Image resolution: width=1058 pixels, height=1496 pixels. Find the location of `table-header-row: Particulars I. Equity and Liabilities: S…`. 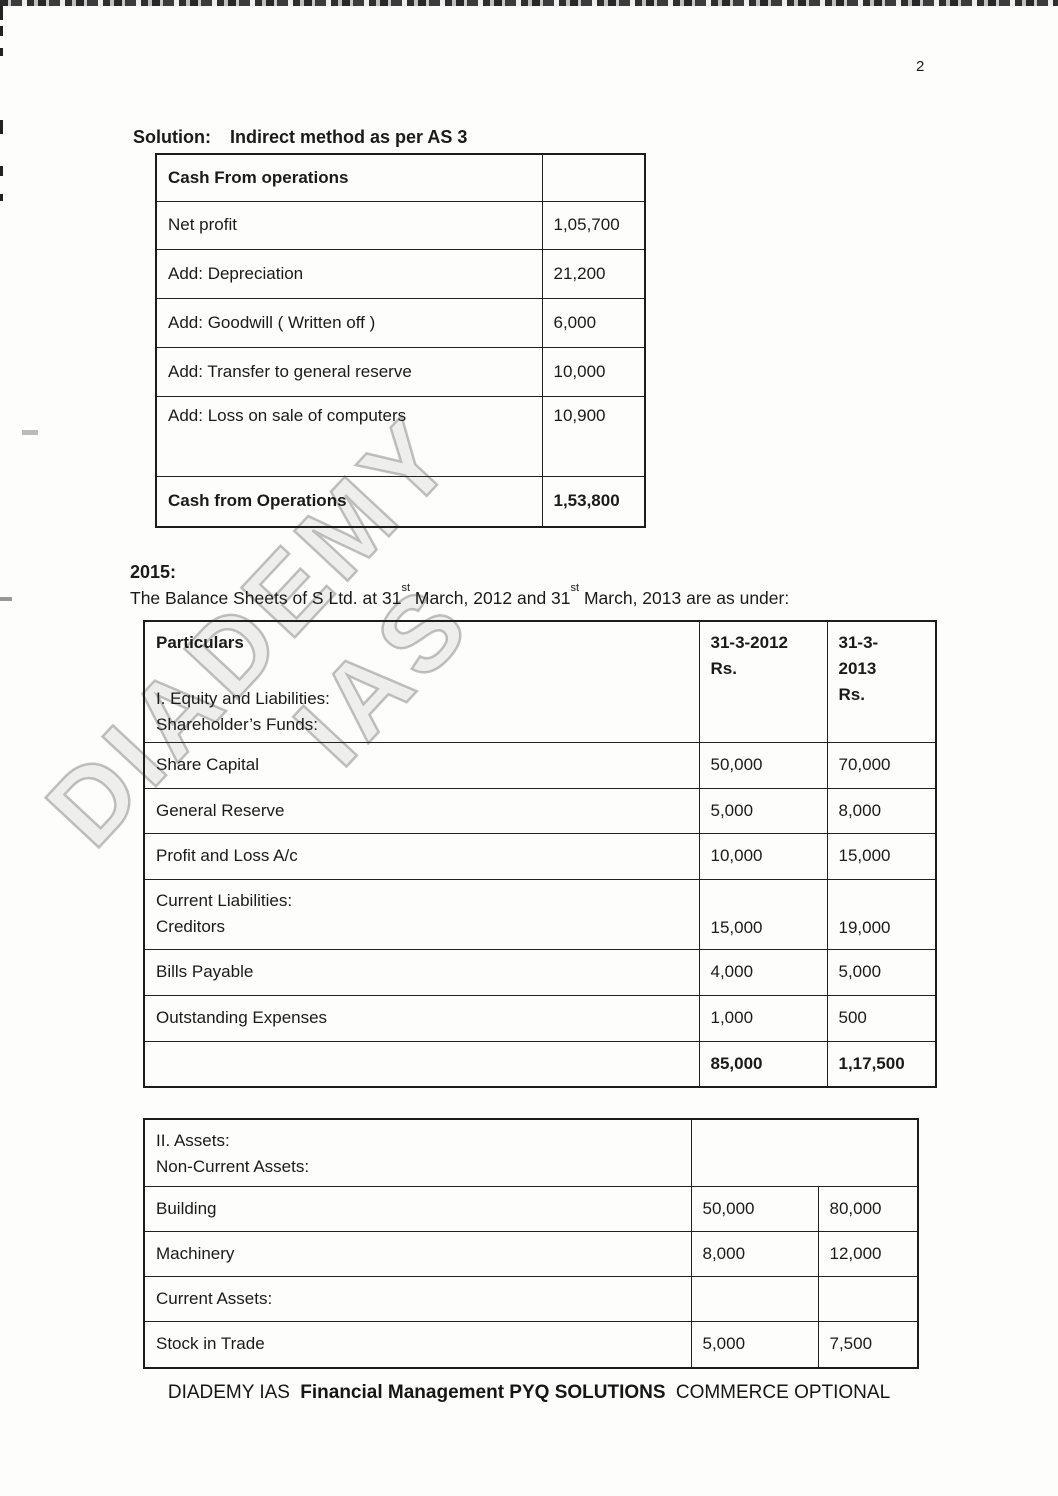

table-header-row: Particulars I. Equity and Liabilities: S… is located at coordinates (540, 681).